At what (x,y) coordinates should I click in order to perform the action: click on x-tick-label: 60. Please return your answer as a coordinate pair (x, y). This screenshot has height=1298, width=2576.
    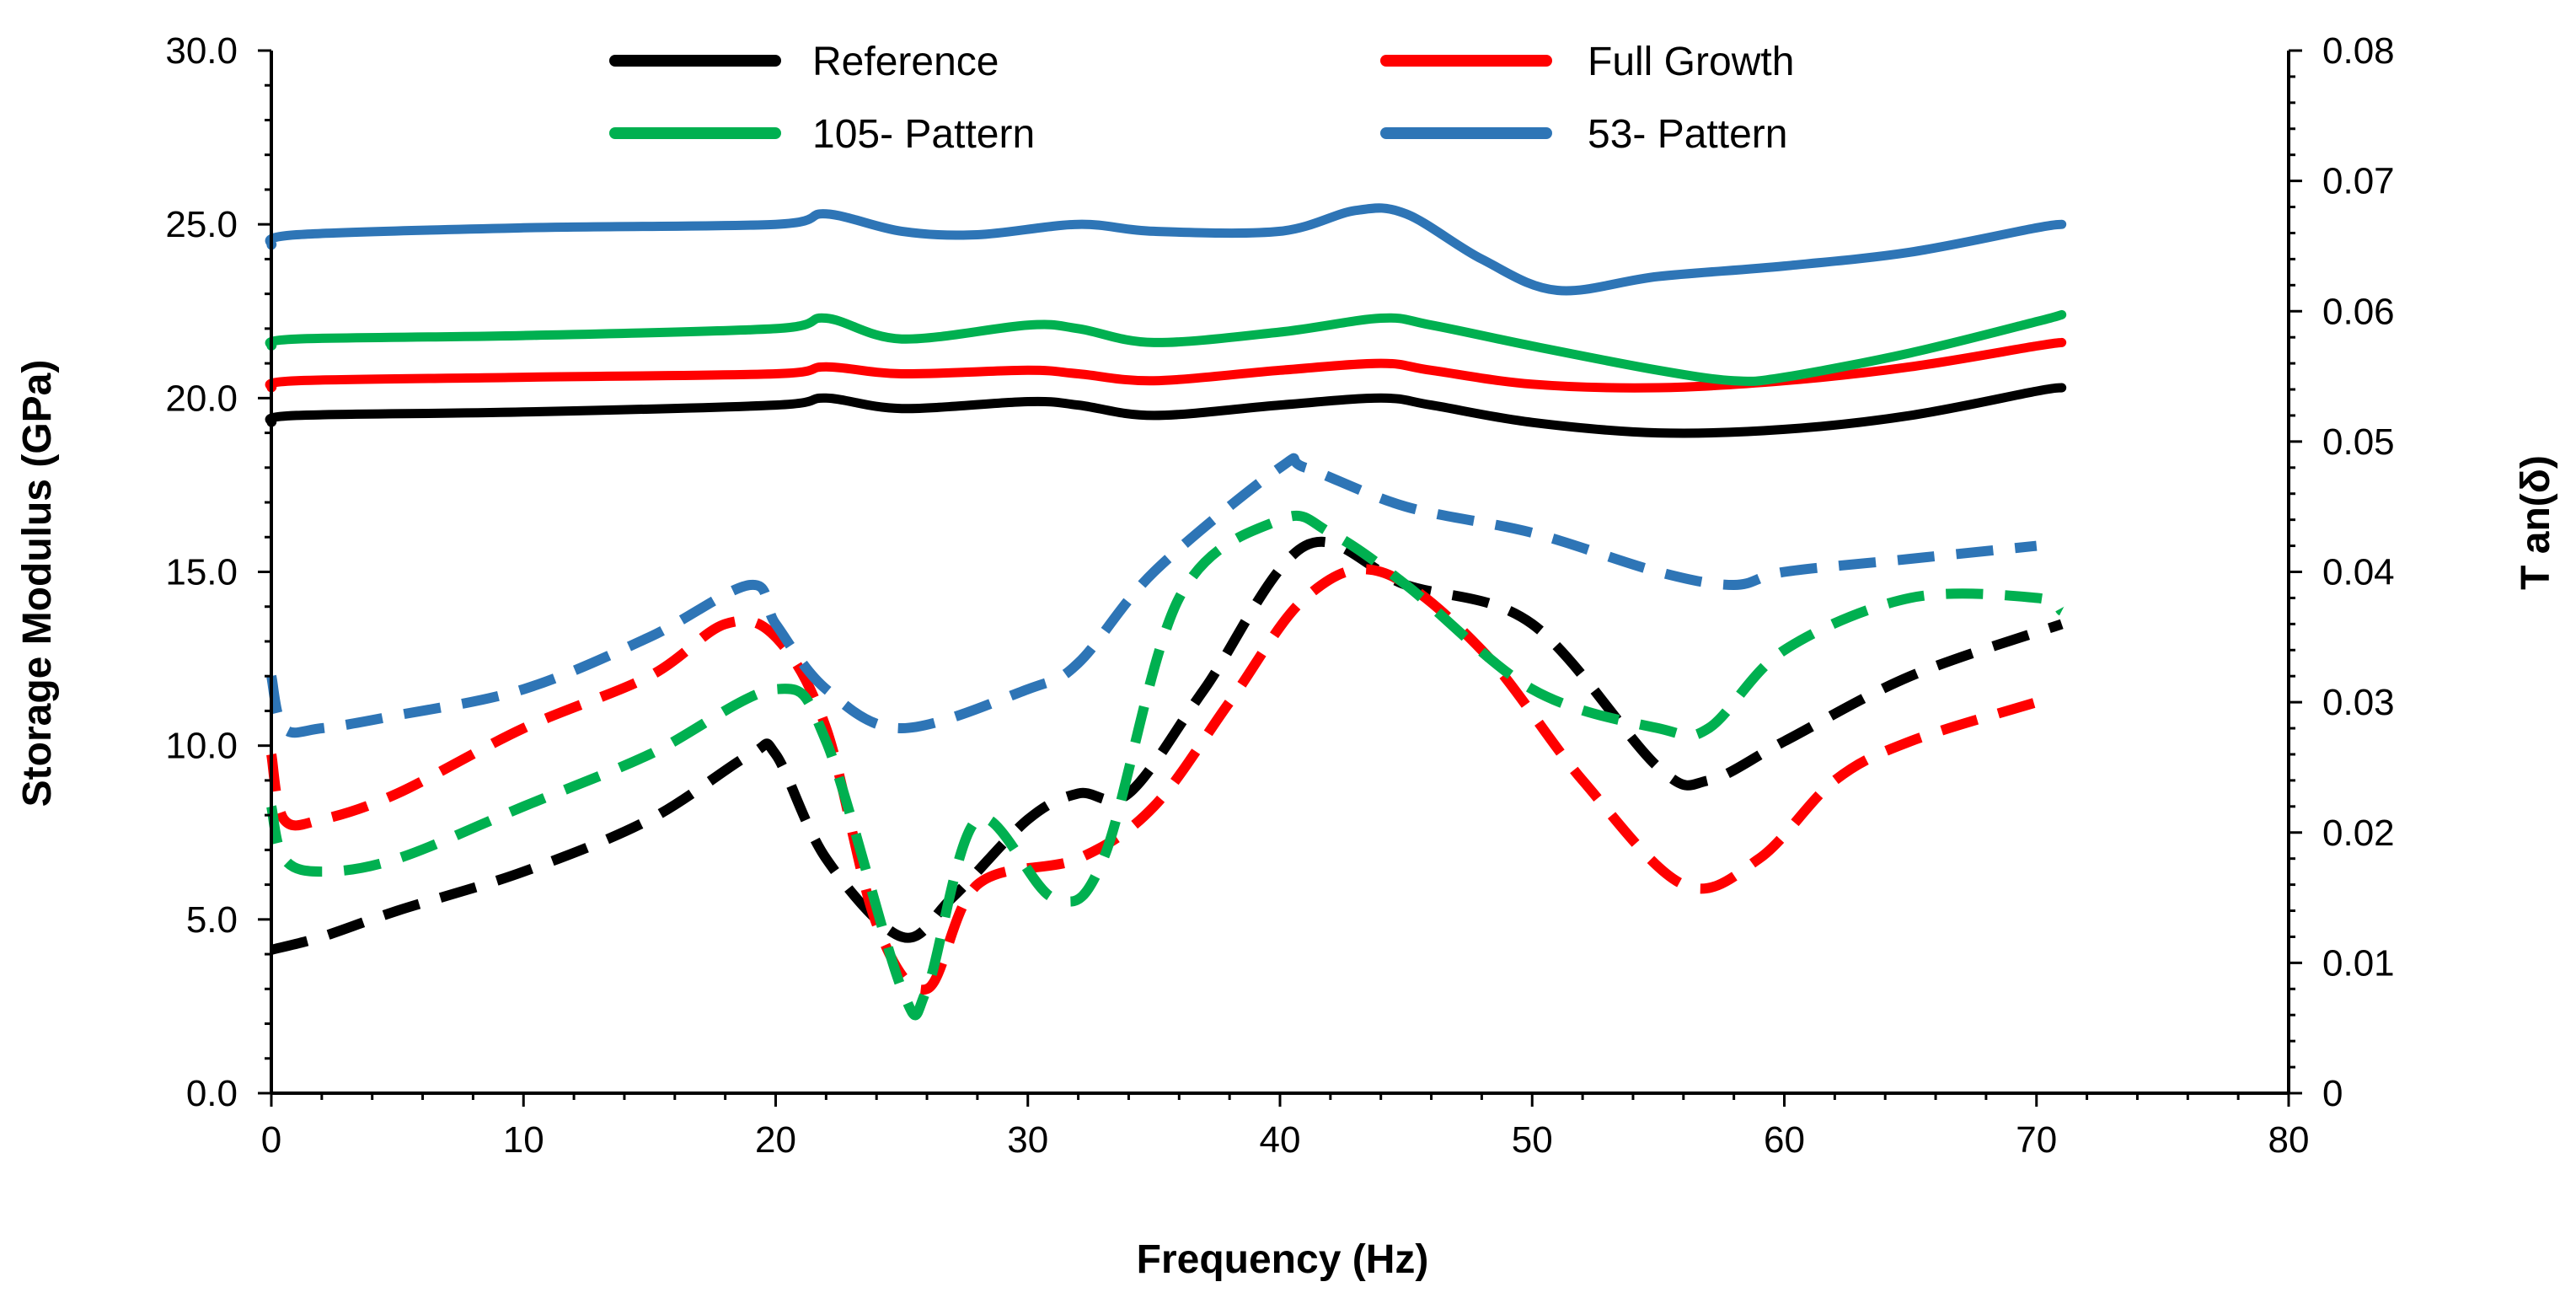
    Looking at the image, I should click on (1784, 1140).